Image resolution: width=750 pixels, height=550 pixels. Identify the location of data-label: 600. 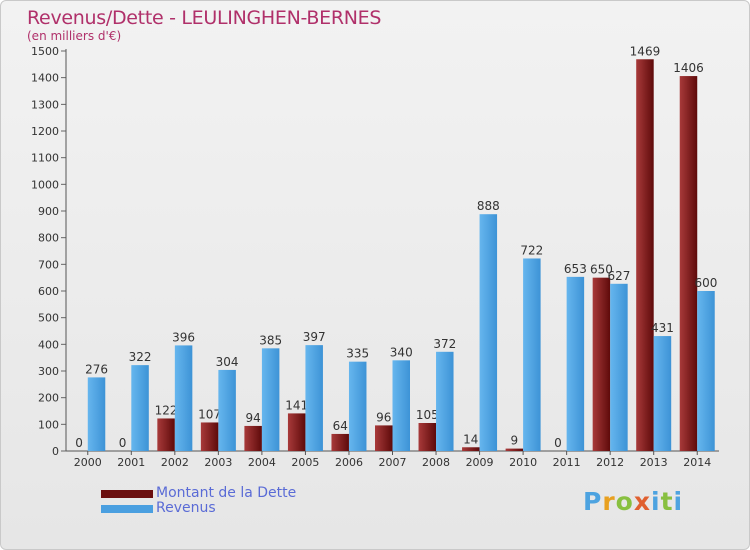
(706, 283).